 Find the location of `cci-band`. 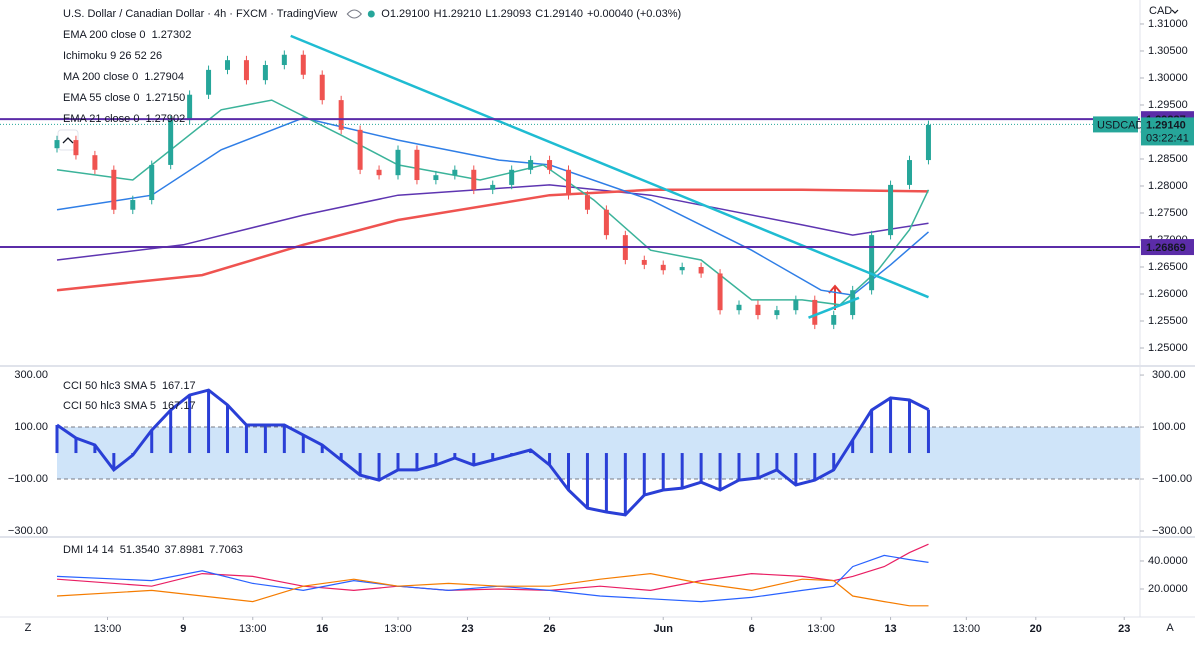

cci-band is located at coordinates (598, 453).